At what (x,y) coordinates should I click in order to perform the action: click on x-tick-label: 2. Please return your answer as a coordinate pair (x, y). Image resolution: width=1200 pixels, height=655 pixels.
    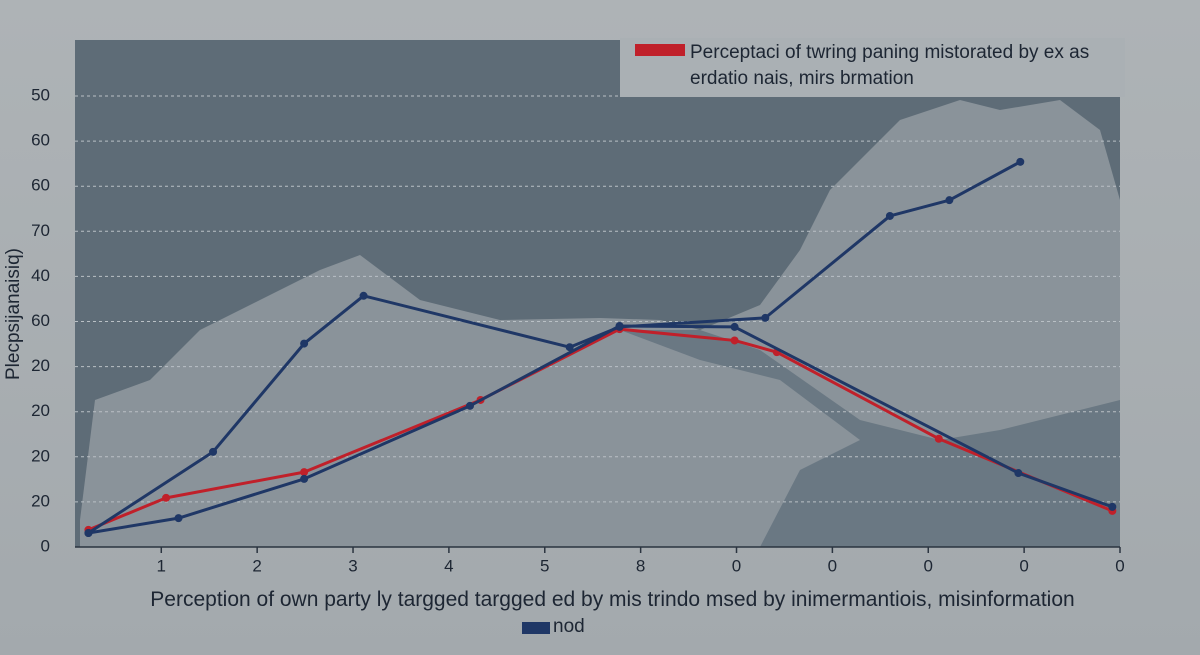
    Looking at the image, I should click on (256, 565).